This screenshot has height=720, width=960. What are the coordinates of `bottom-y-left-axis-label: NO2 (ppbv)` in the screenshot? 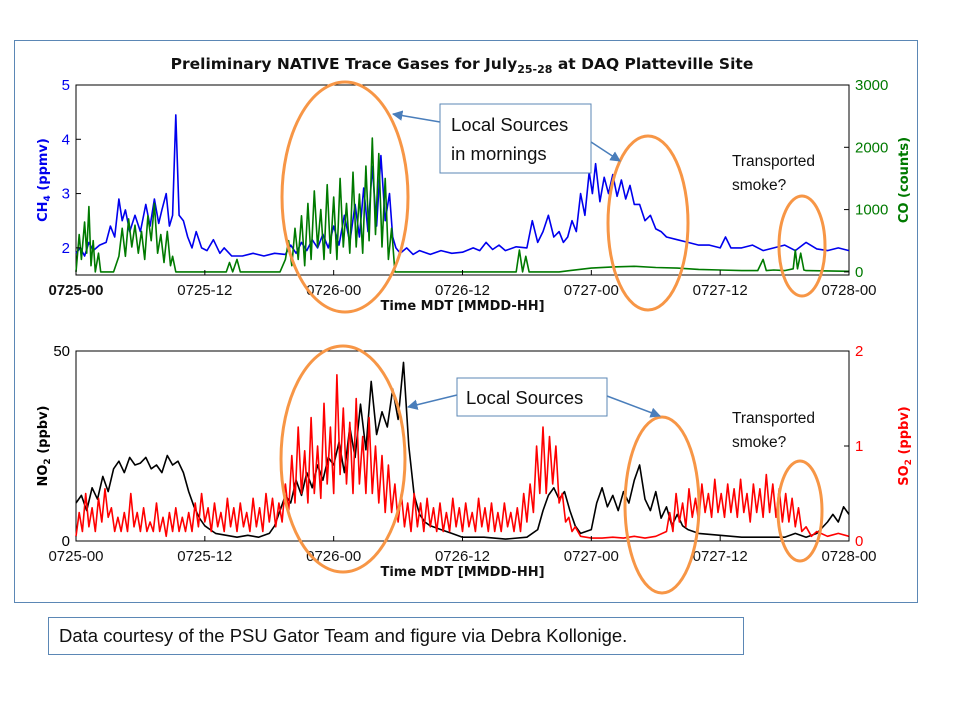 It's located at (44, 445).